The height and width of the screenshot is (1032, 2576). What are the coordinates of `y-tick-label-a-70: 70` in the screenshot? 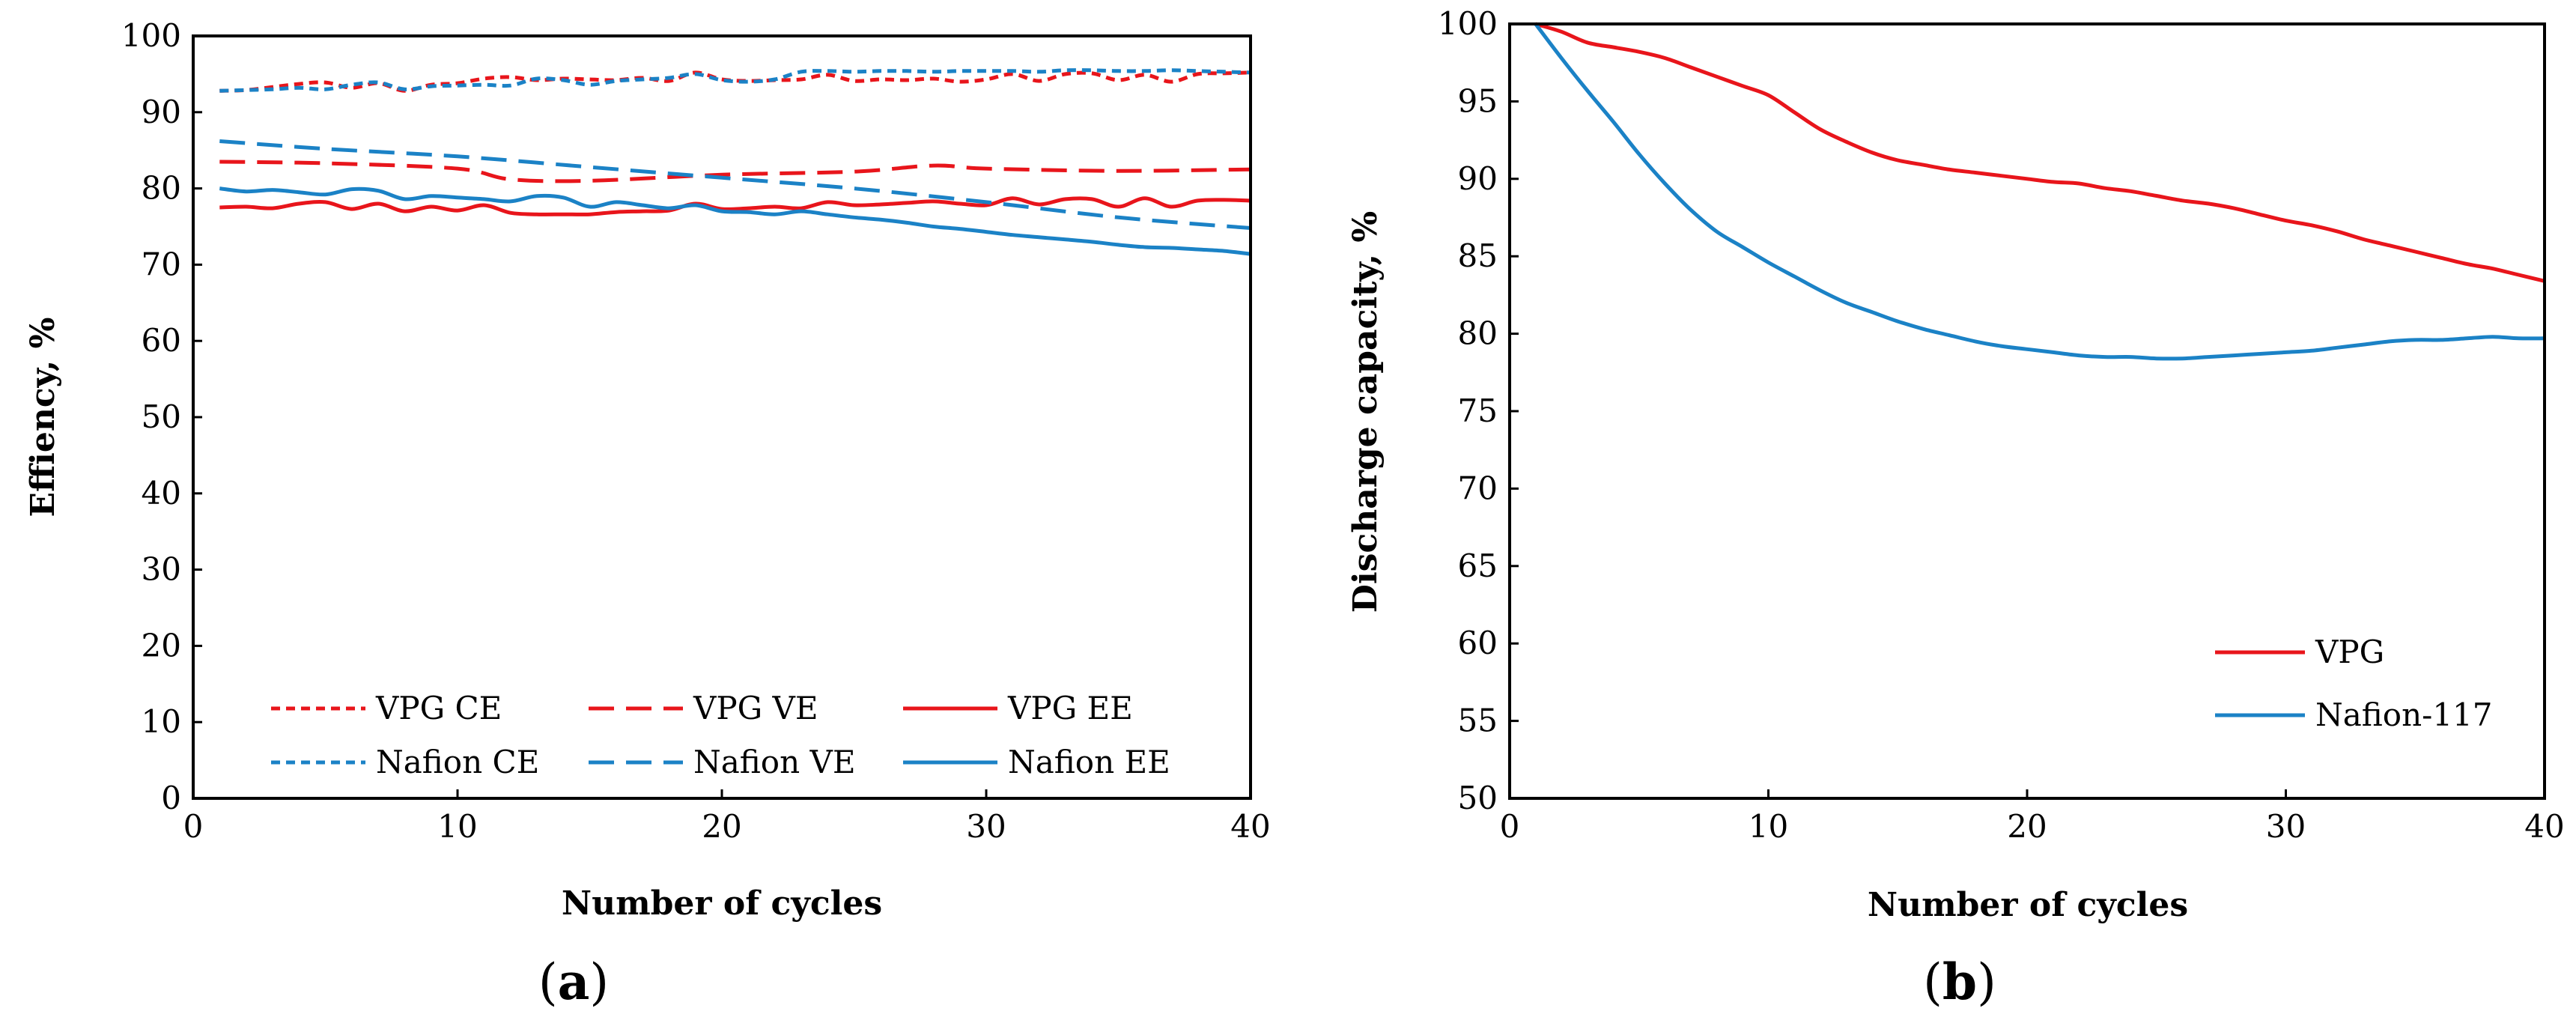 It's located at (161, 264).